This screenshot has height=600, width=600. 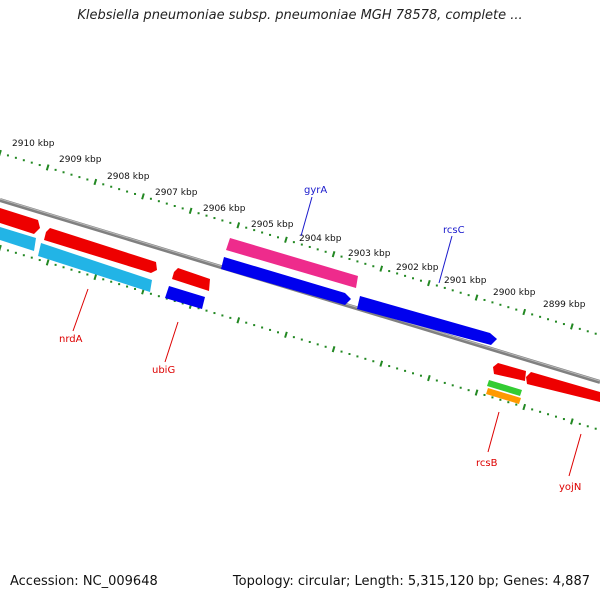 What do you see at coordinates (503, 396) in the screenshot?
I see `gene-arrow-orange` at bounding box center [503, 396].